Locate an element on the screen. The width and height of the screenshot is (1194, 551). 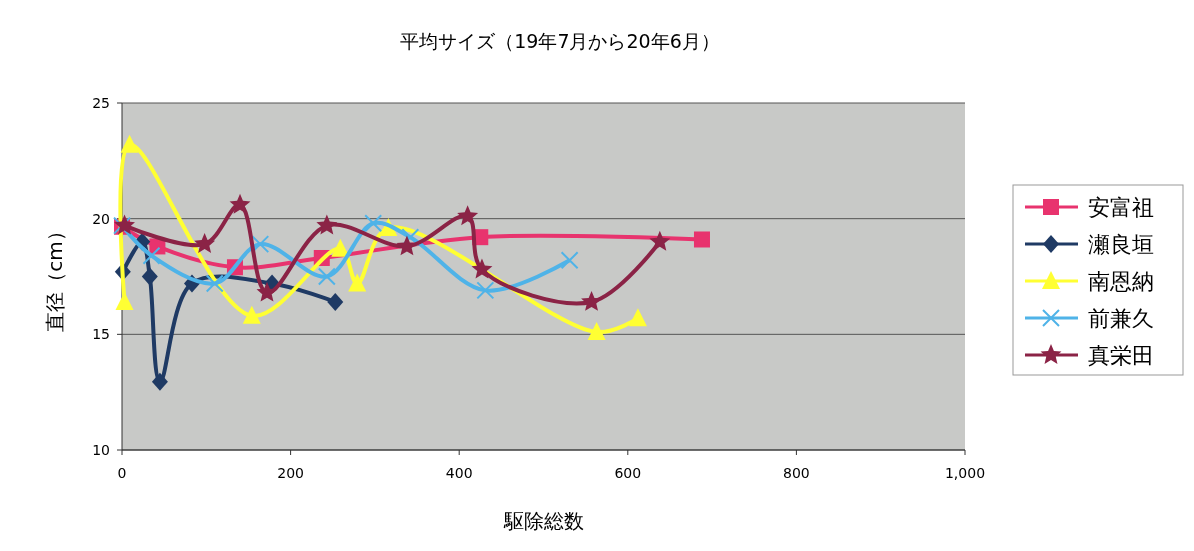
legend-label: 真栄田 is located at coordinates (1121, 355).